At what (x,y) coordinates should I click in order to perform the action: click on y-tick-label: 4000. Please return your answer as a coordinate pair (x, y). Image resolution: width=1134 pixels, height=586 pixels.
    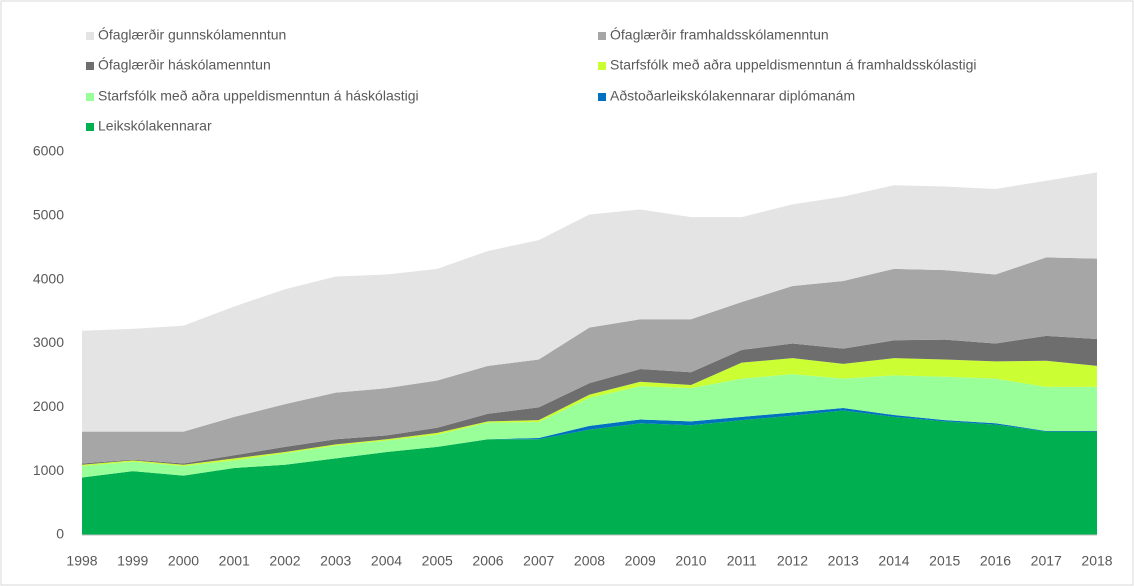
    Looking at the image, I should click on (48, 278).